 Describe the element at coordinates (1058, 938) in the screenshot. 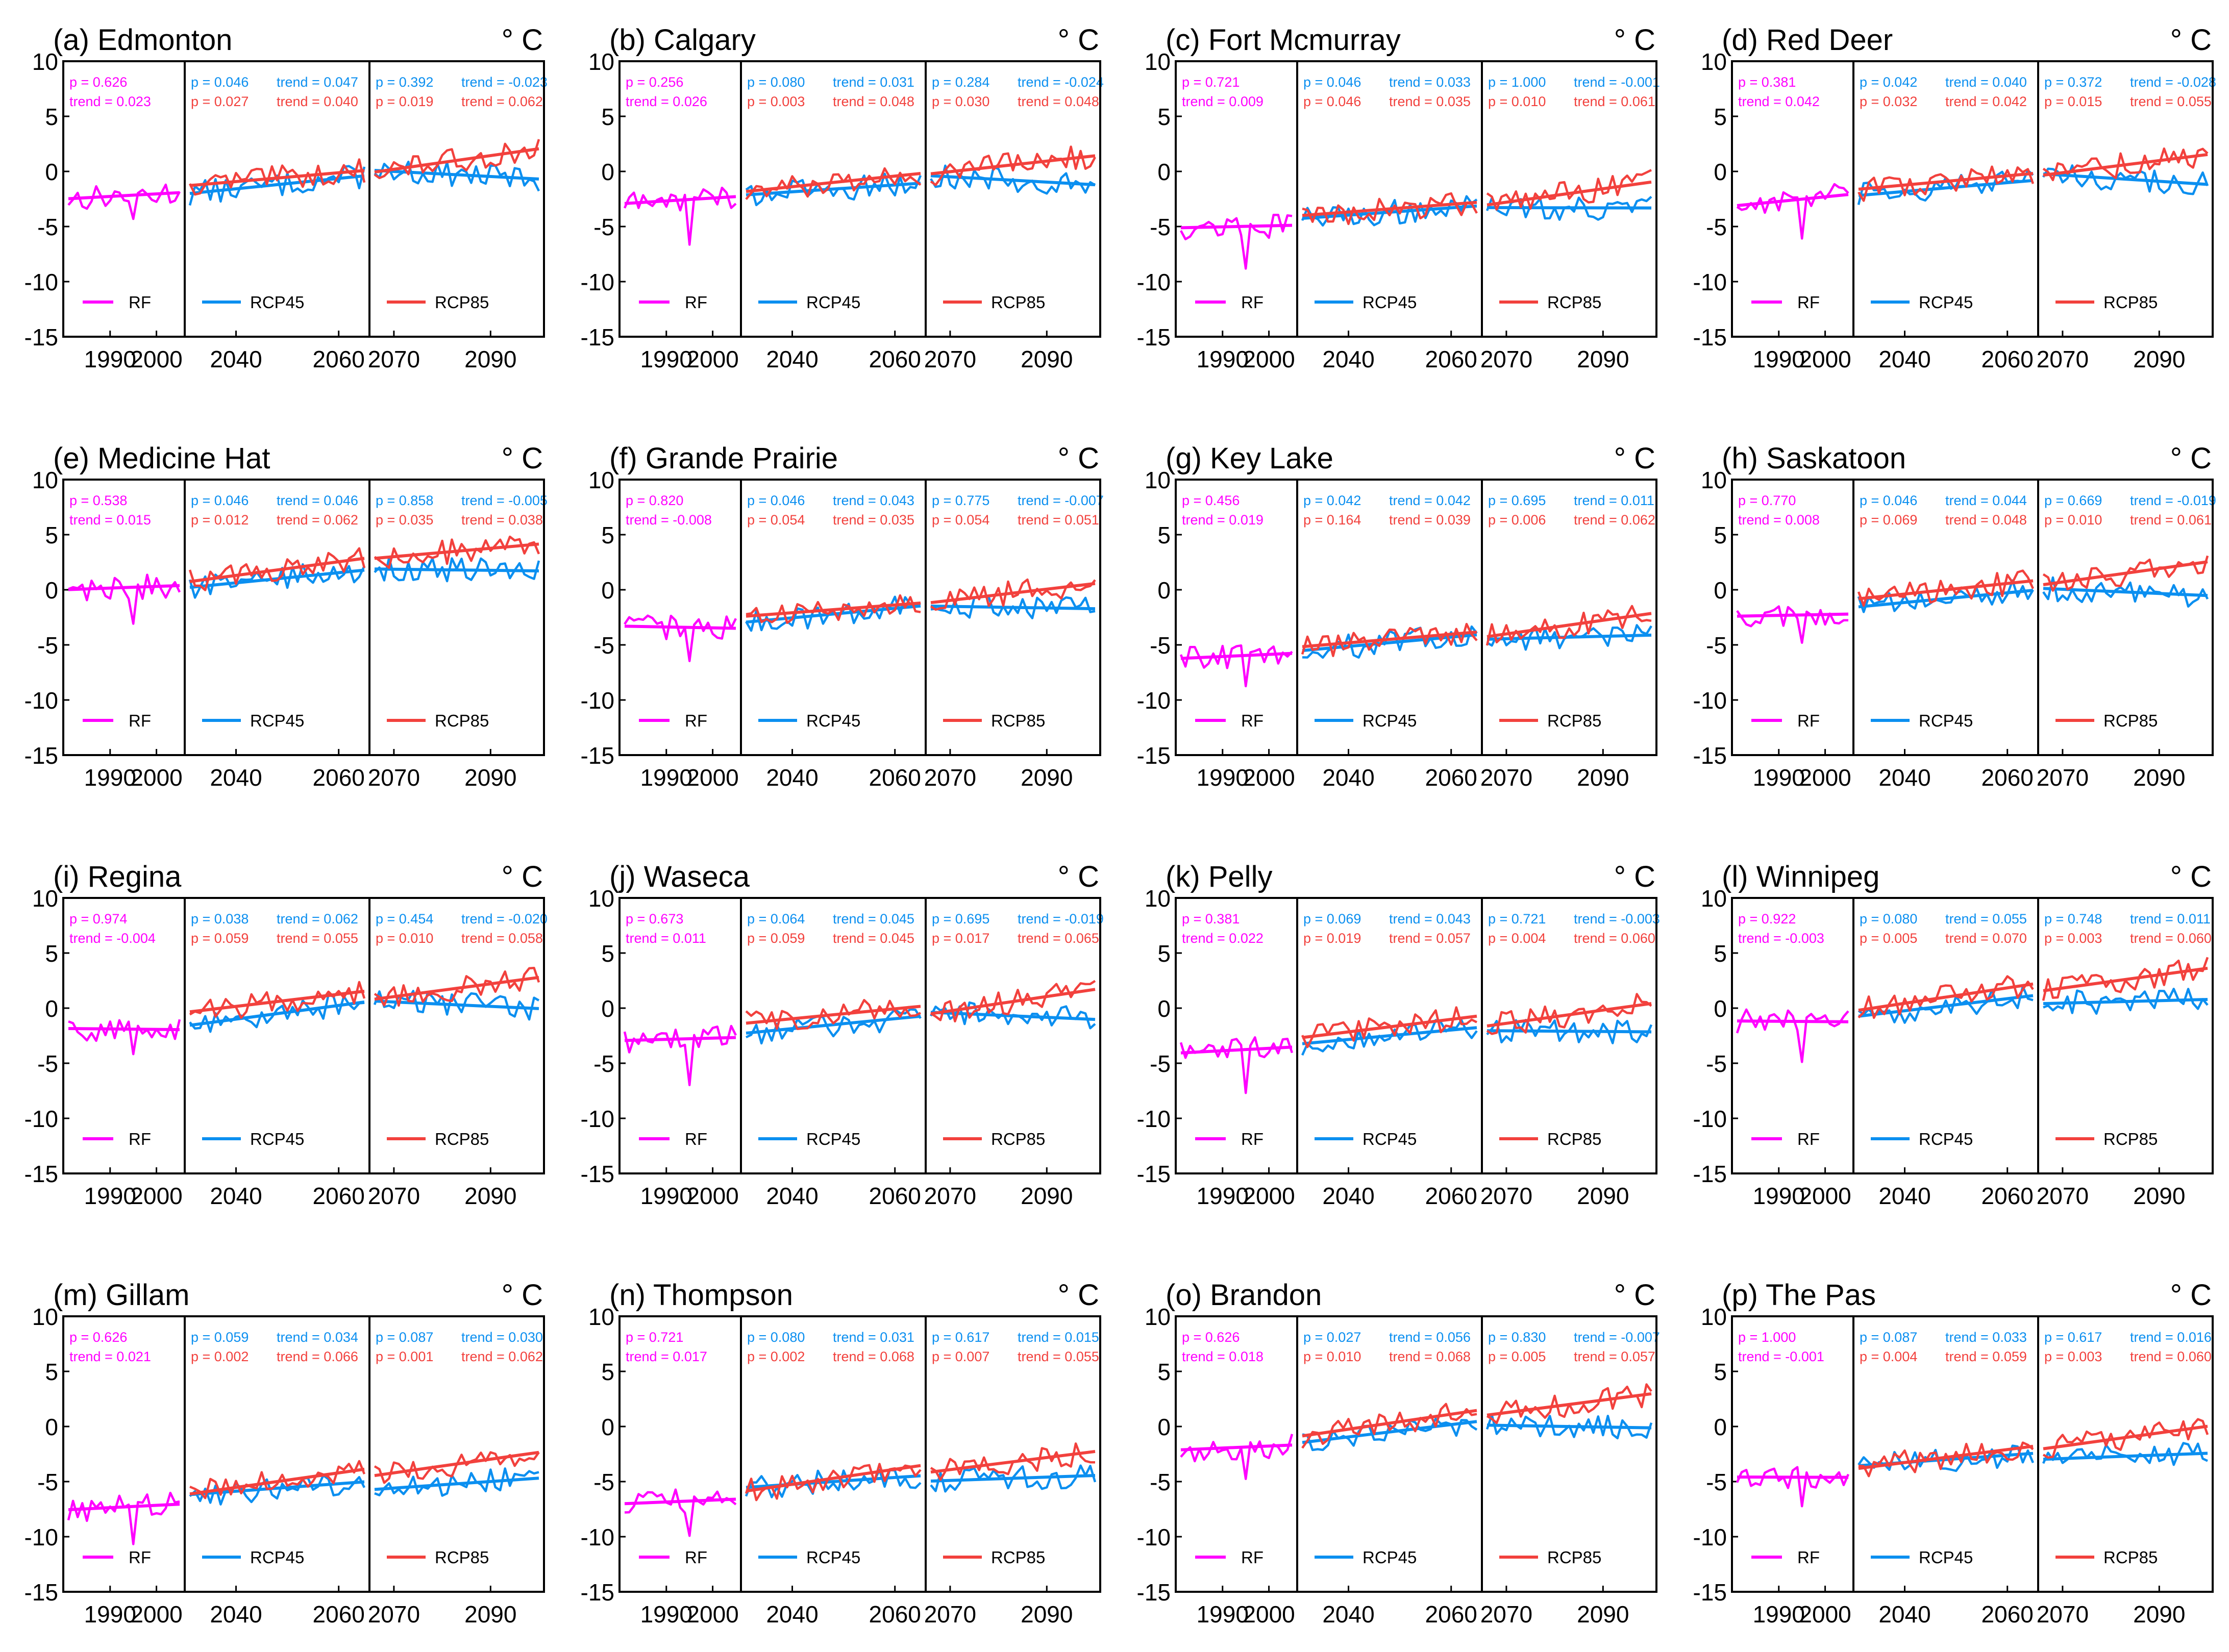

I see `rcp85-trend-value: trend = 0.065` at that location.